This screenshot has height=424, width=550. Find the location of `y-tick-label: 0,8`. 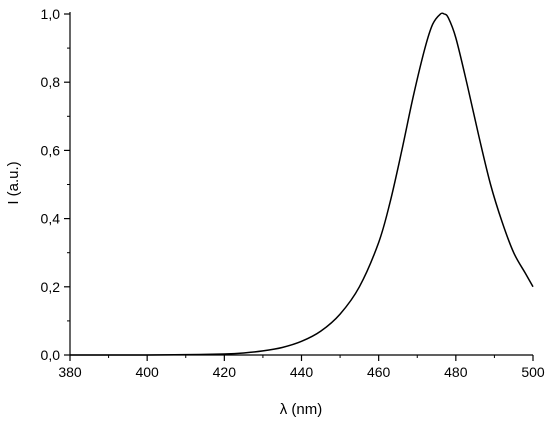

y-tick-label: 0,8 is located at coordinates (51, 82).